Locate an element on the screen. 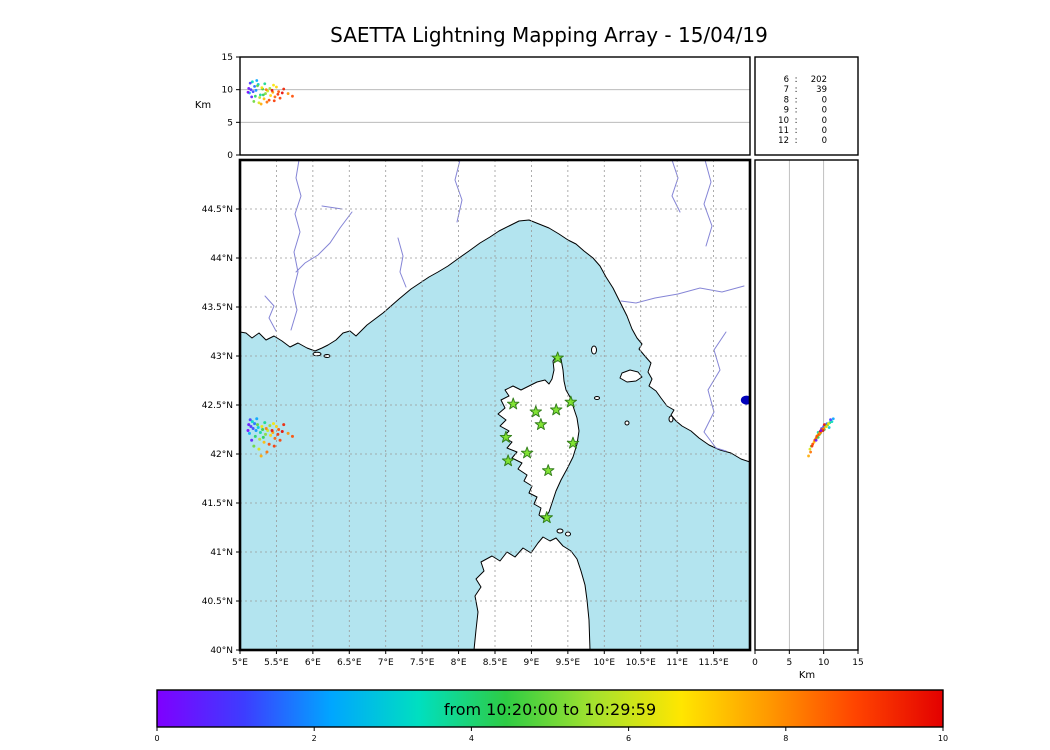 The width and height of the screenshot is (1050, 750). lon-tick-label: 7°E is located at coordinates (386, 663).